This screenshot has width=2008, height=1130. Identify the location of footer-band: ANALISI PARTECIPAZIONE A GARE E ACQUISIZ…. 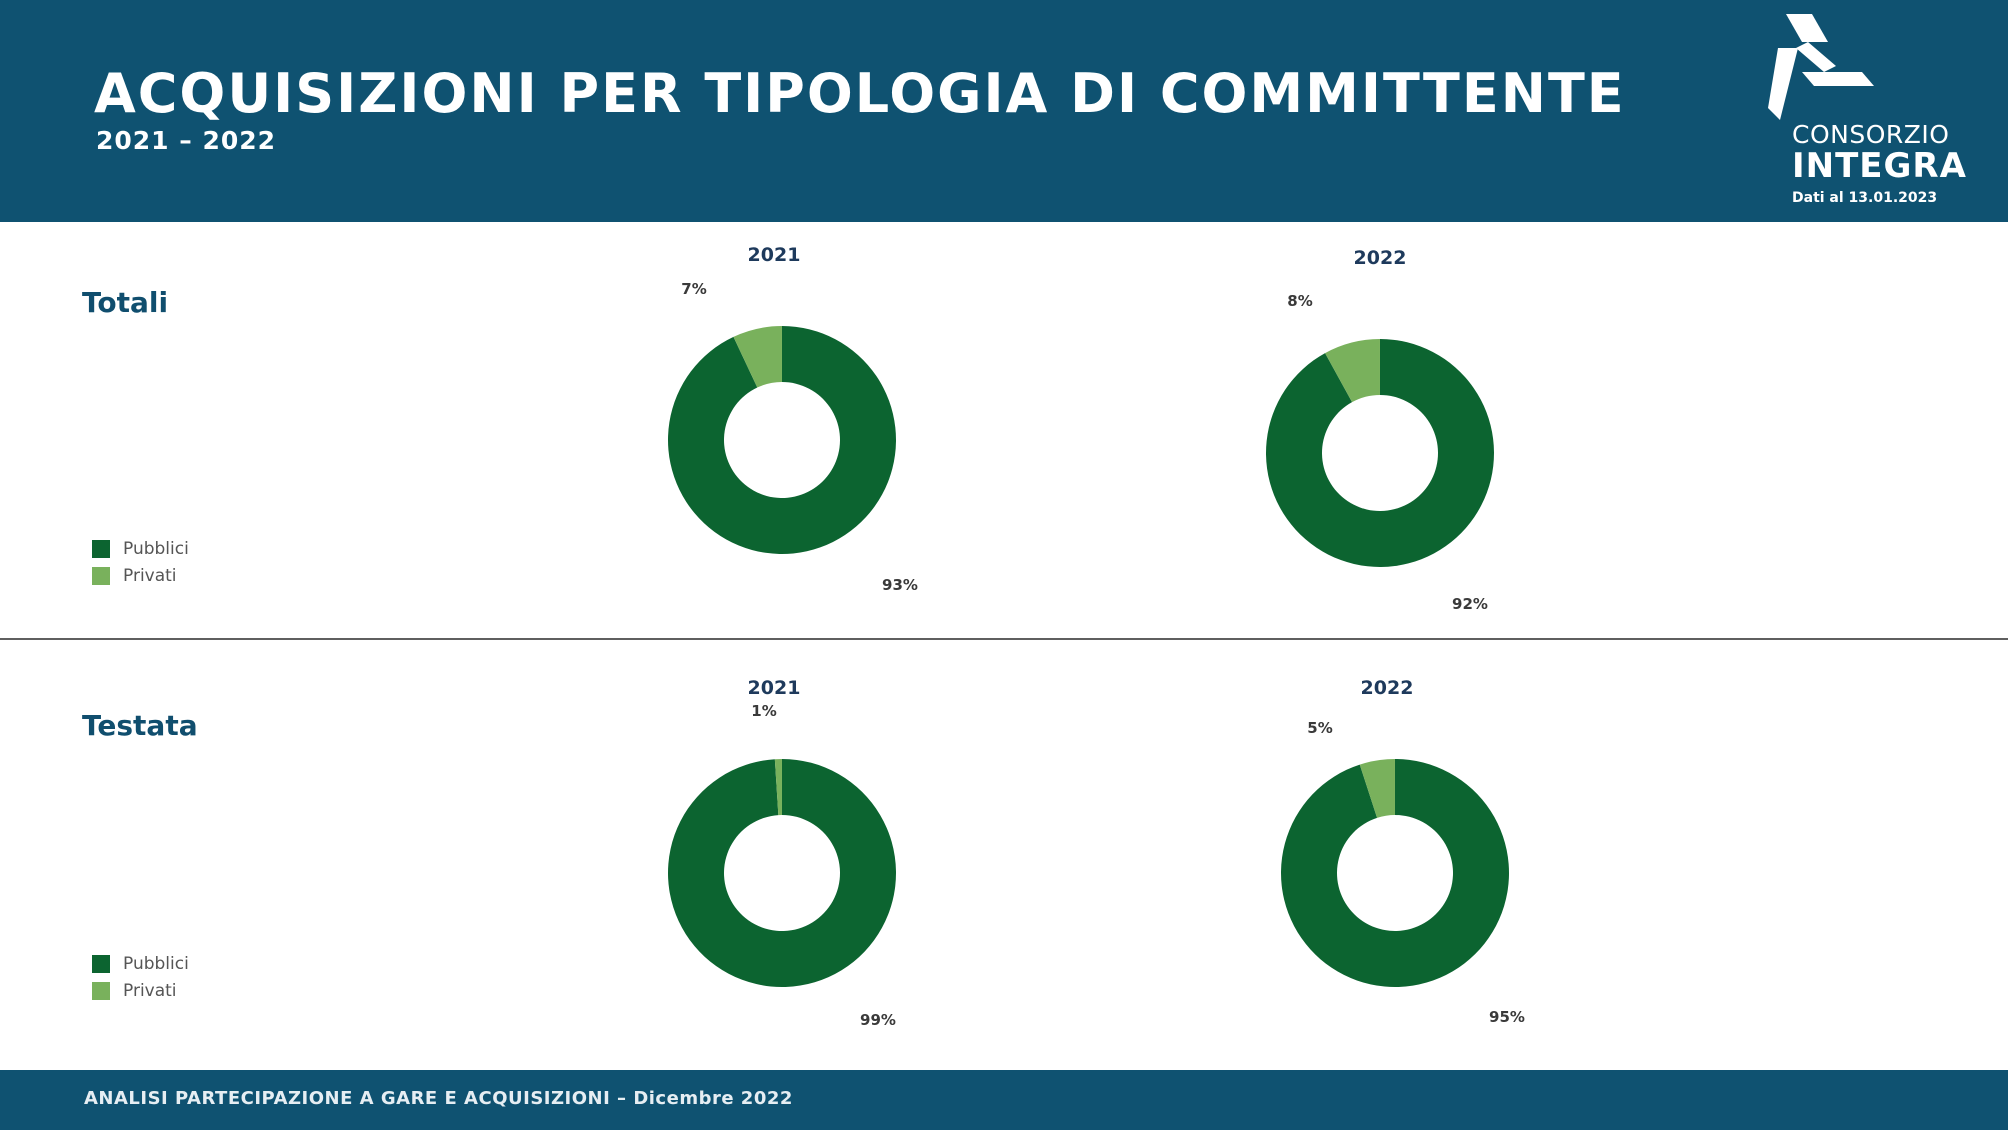
(1004, 1100).